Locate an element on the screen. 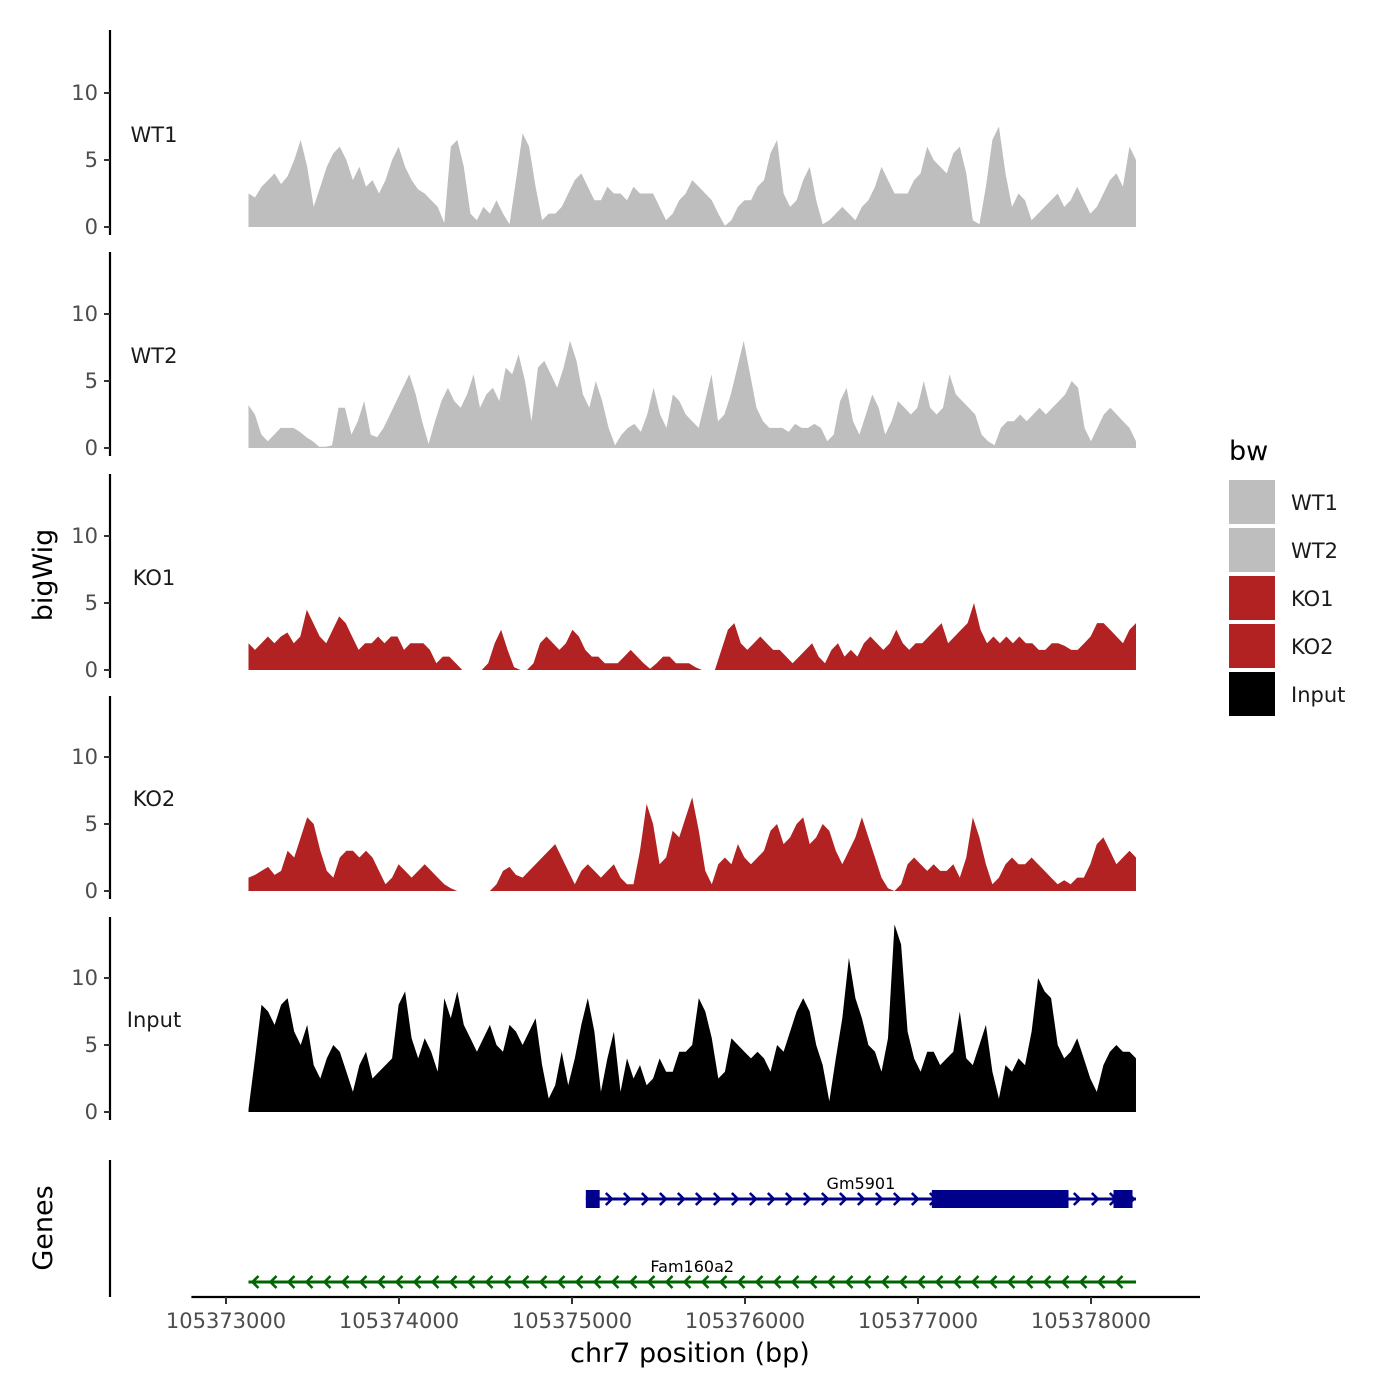  x-tick-label: 105373000 is located at coordinates (226, 1321).